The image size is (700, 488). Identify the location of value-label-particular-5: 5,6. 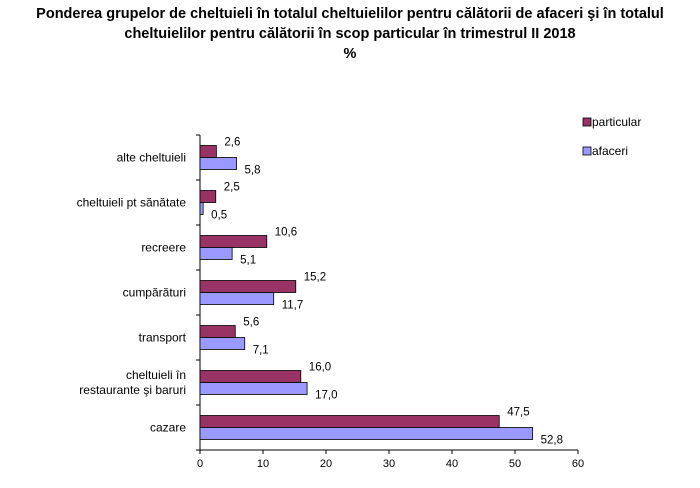
(251, 323).